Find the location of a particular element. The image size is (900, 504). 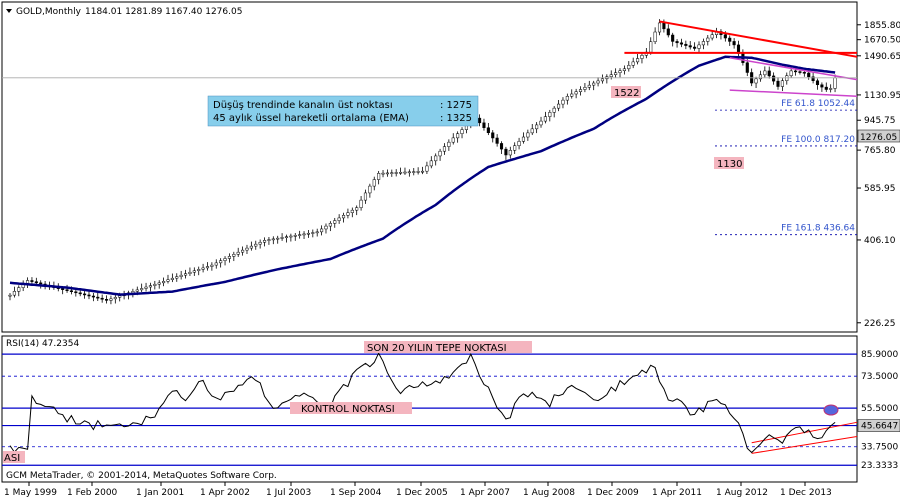

current-price-tag is located at coordinates (878, 136).